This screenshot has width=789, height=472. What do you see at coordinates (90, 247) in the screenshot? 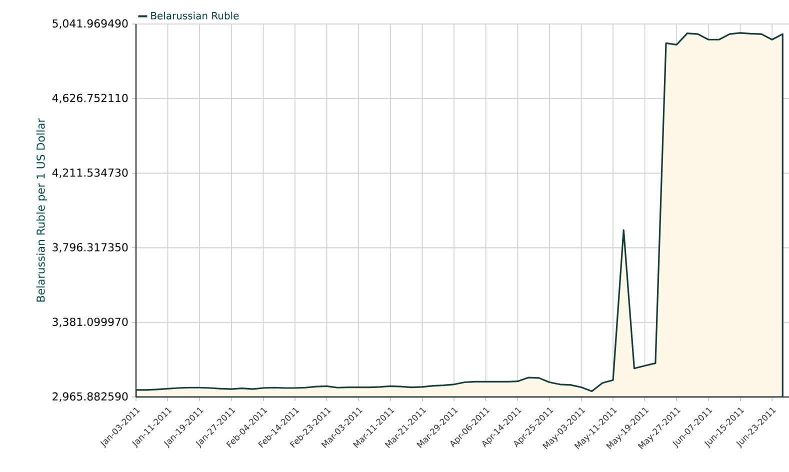
I see `y-tick-label: 3,796.317350` at bounding box center [90, 247].